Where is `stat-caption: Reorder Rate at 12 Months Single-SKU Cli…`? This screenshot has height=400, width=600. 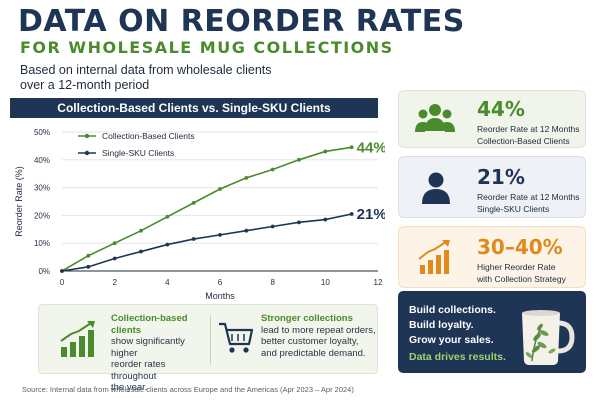
stat-caption: Reorder Rate at 12 Months Single-SKU Cli… is located at coordinates (528, 203).